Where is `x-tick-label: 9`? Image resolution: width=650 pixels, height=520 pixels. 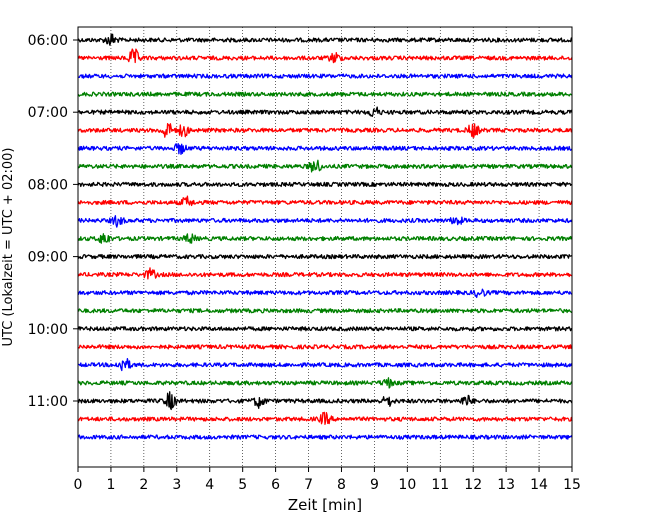
x-tick-label: 9 is located at coordinates (374, 485).